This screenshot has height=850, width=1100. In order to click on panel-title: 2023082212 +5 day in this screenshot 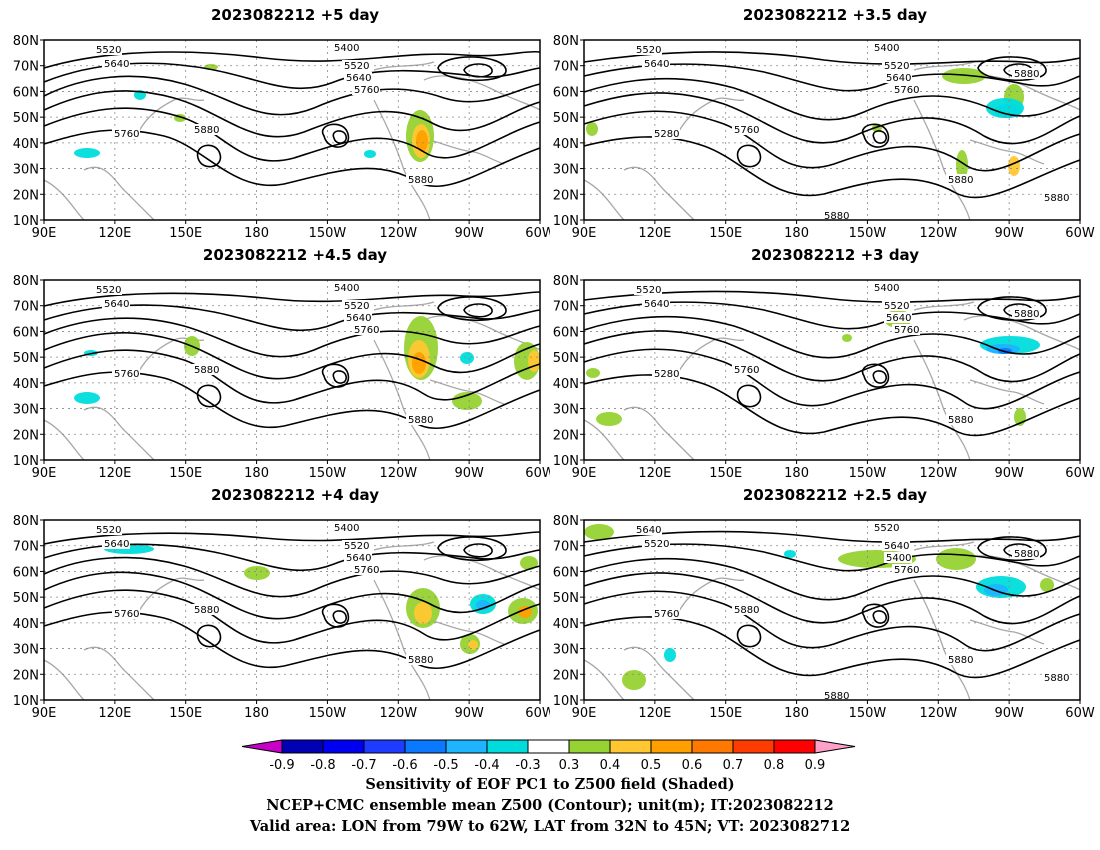, I will do `click(295, 15)`.